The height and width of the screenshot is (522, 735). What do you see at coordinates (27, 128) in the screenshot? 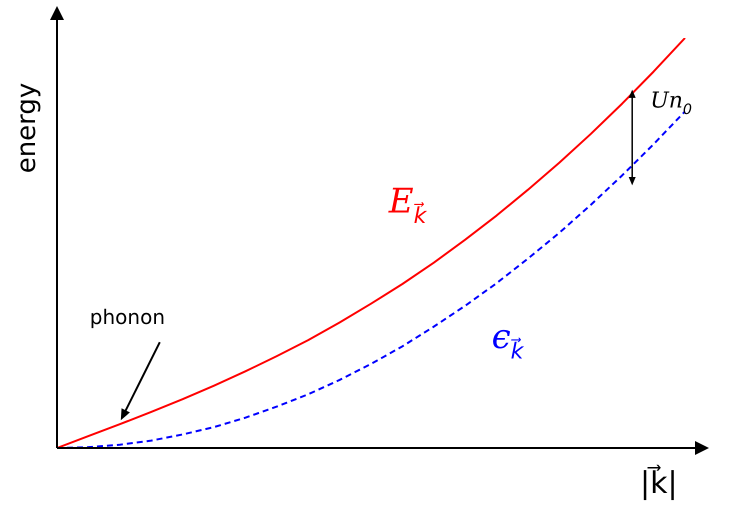
I see `y-axis-title: energy` at bounding box center [27, 128].